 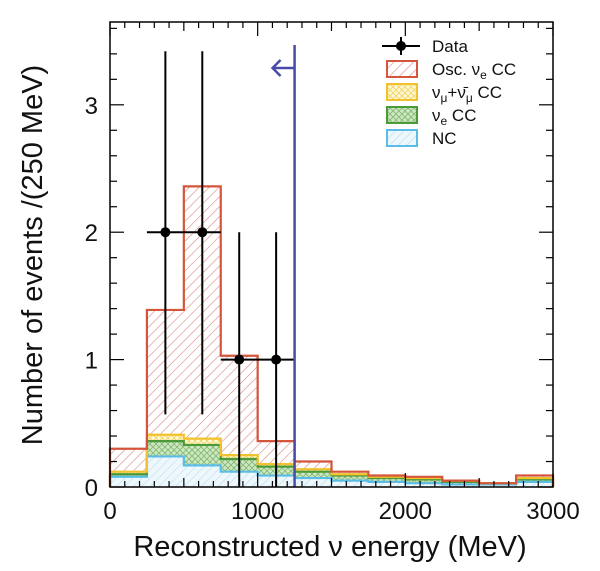 I want to click on legend-swatch-e-cc, so click(x=402, y=115).